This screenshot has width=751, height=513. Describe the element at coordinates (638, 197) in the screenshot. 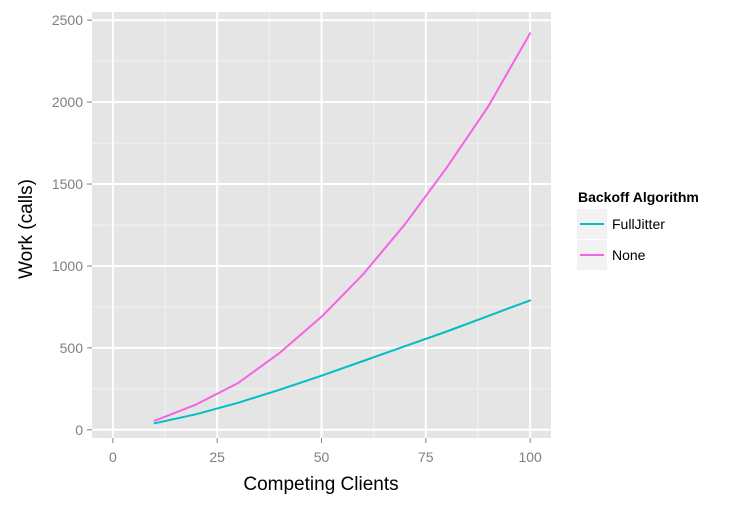

I see `legend-title: Backoff Algorithm` at that location.